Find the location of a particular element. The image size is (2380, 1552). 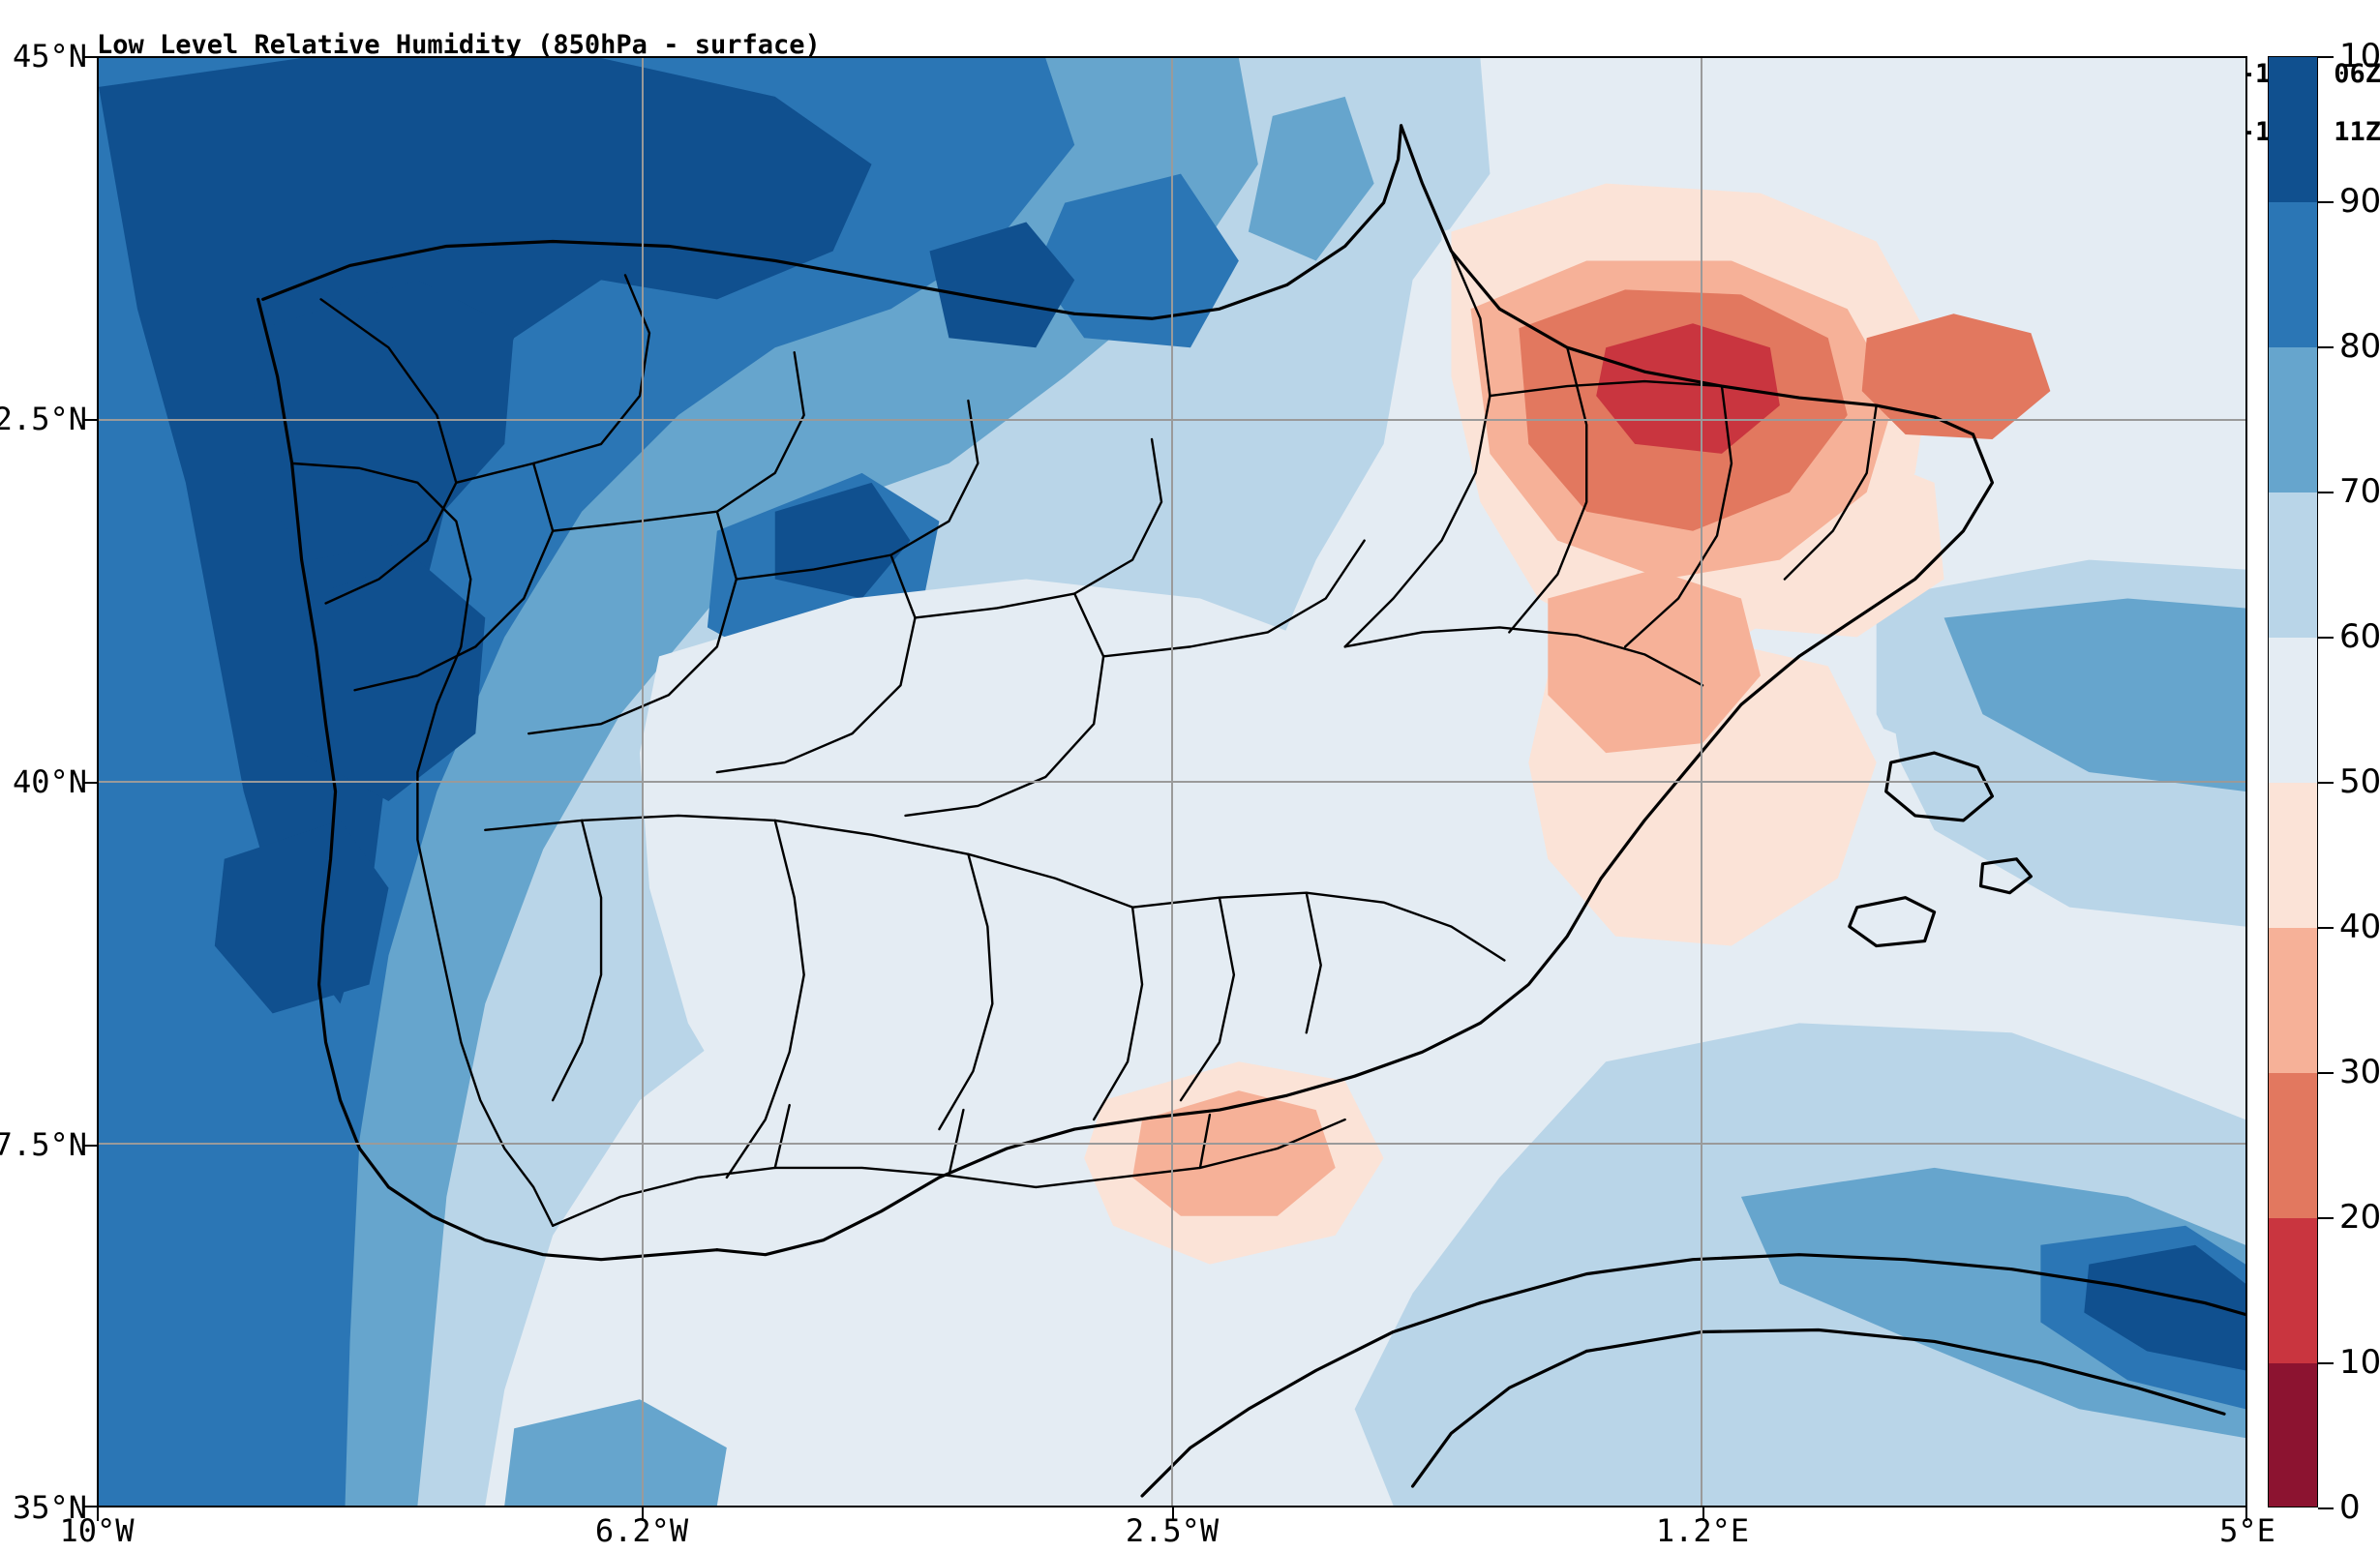

colorbar-label-50: 50 is located at coordinates (2359, 782).